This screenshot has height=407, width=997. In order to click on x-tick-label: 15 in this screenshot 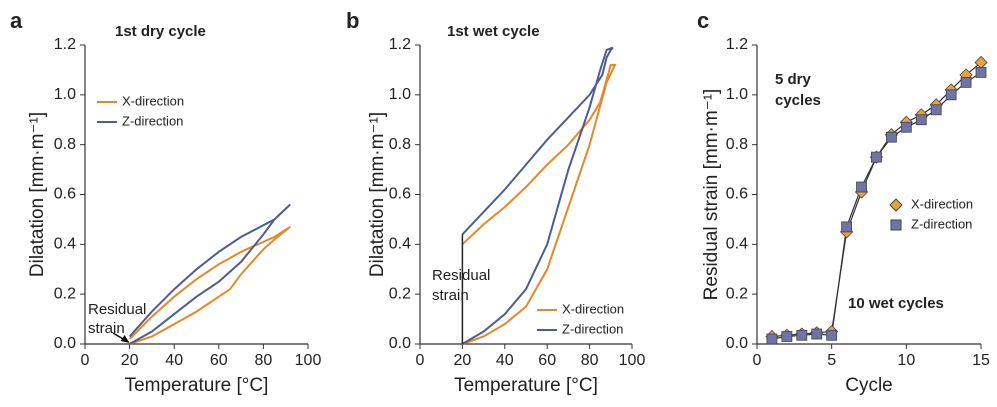, I will do `click(981, 360)`.